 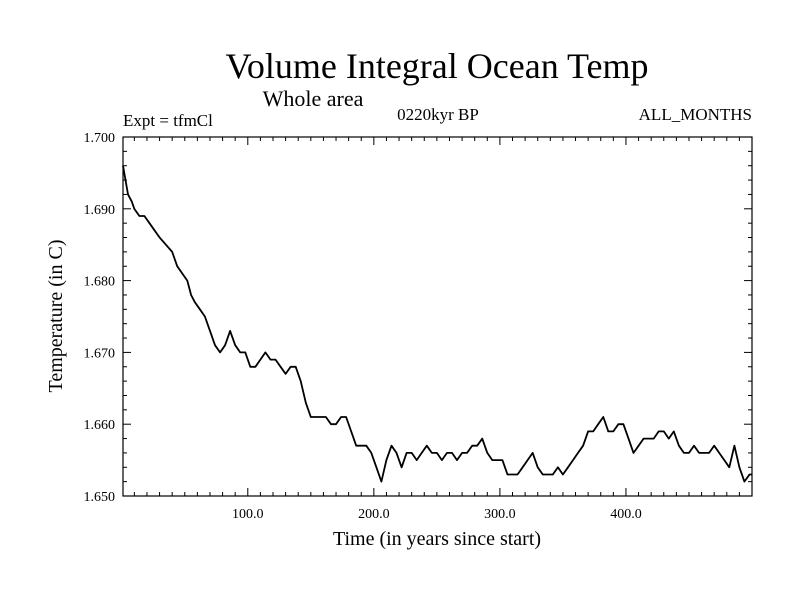 What do you see at coordinates (56, 316) in the screenshot?
I see `y-axis-label: Temperature (in C)` at bounding box center [56, 316].